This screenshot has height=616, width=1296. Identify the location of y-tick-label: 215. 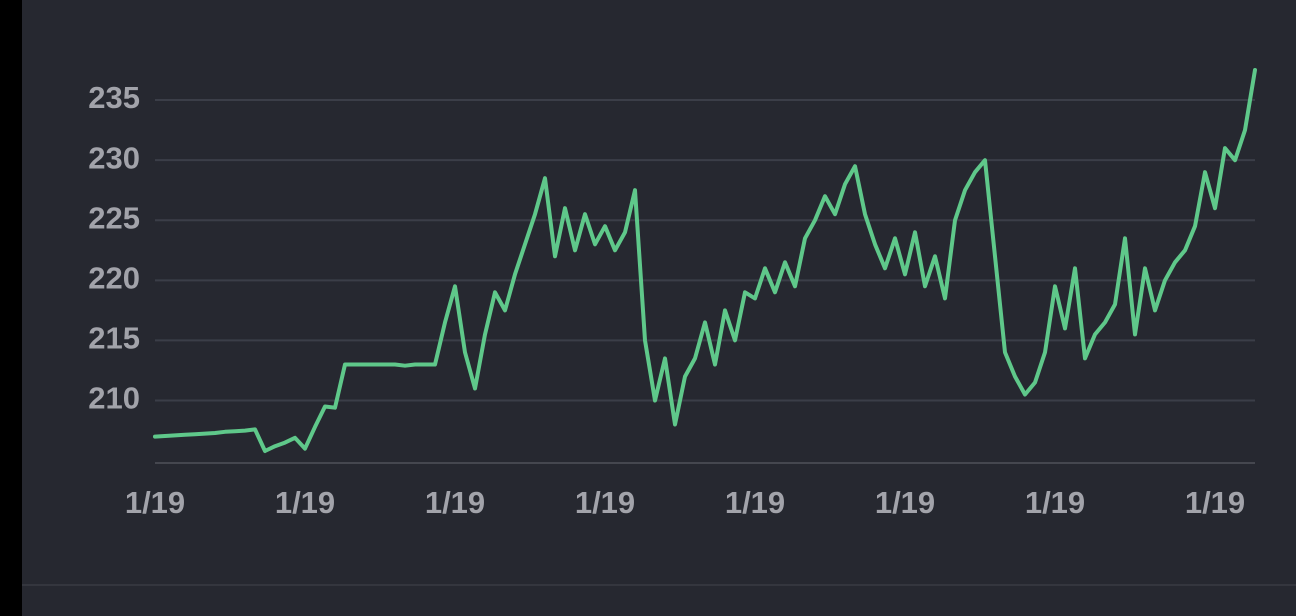
(114, 338).